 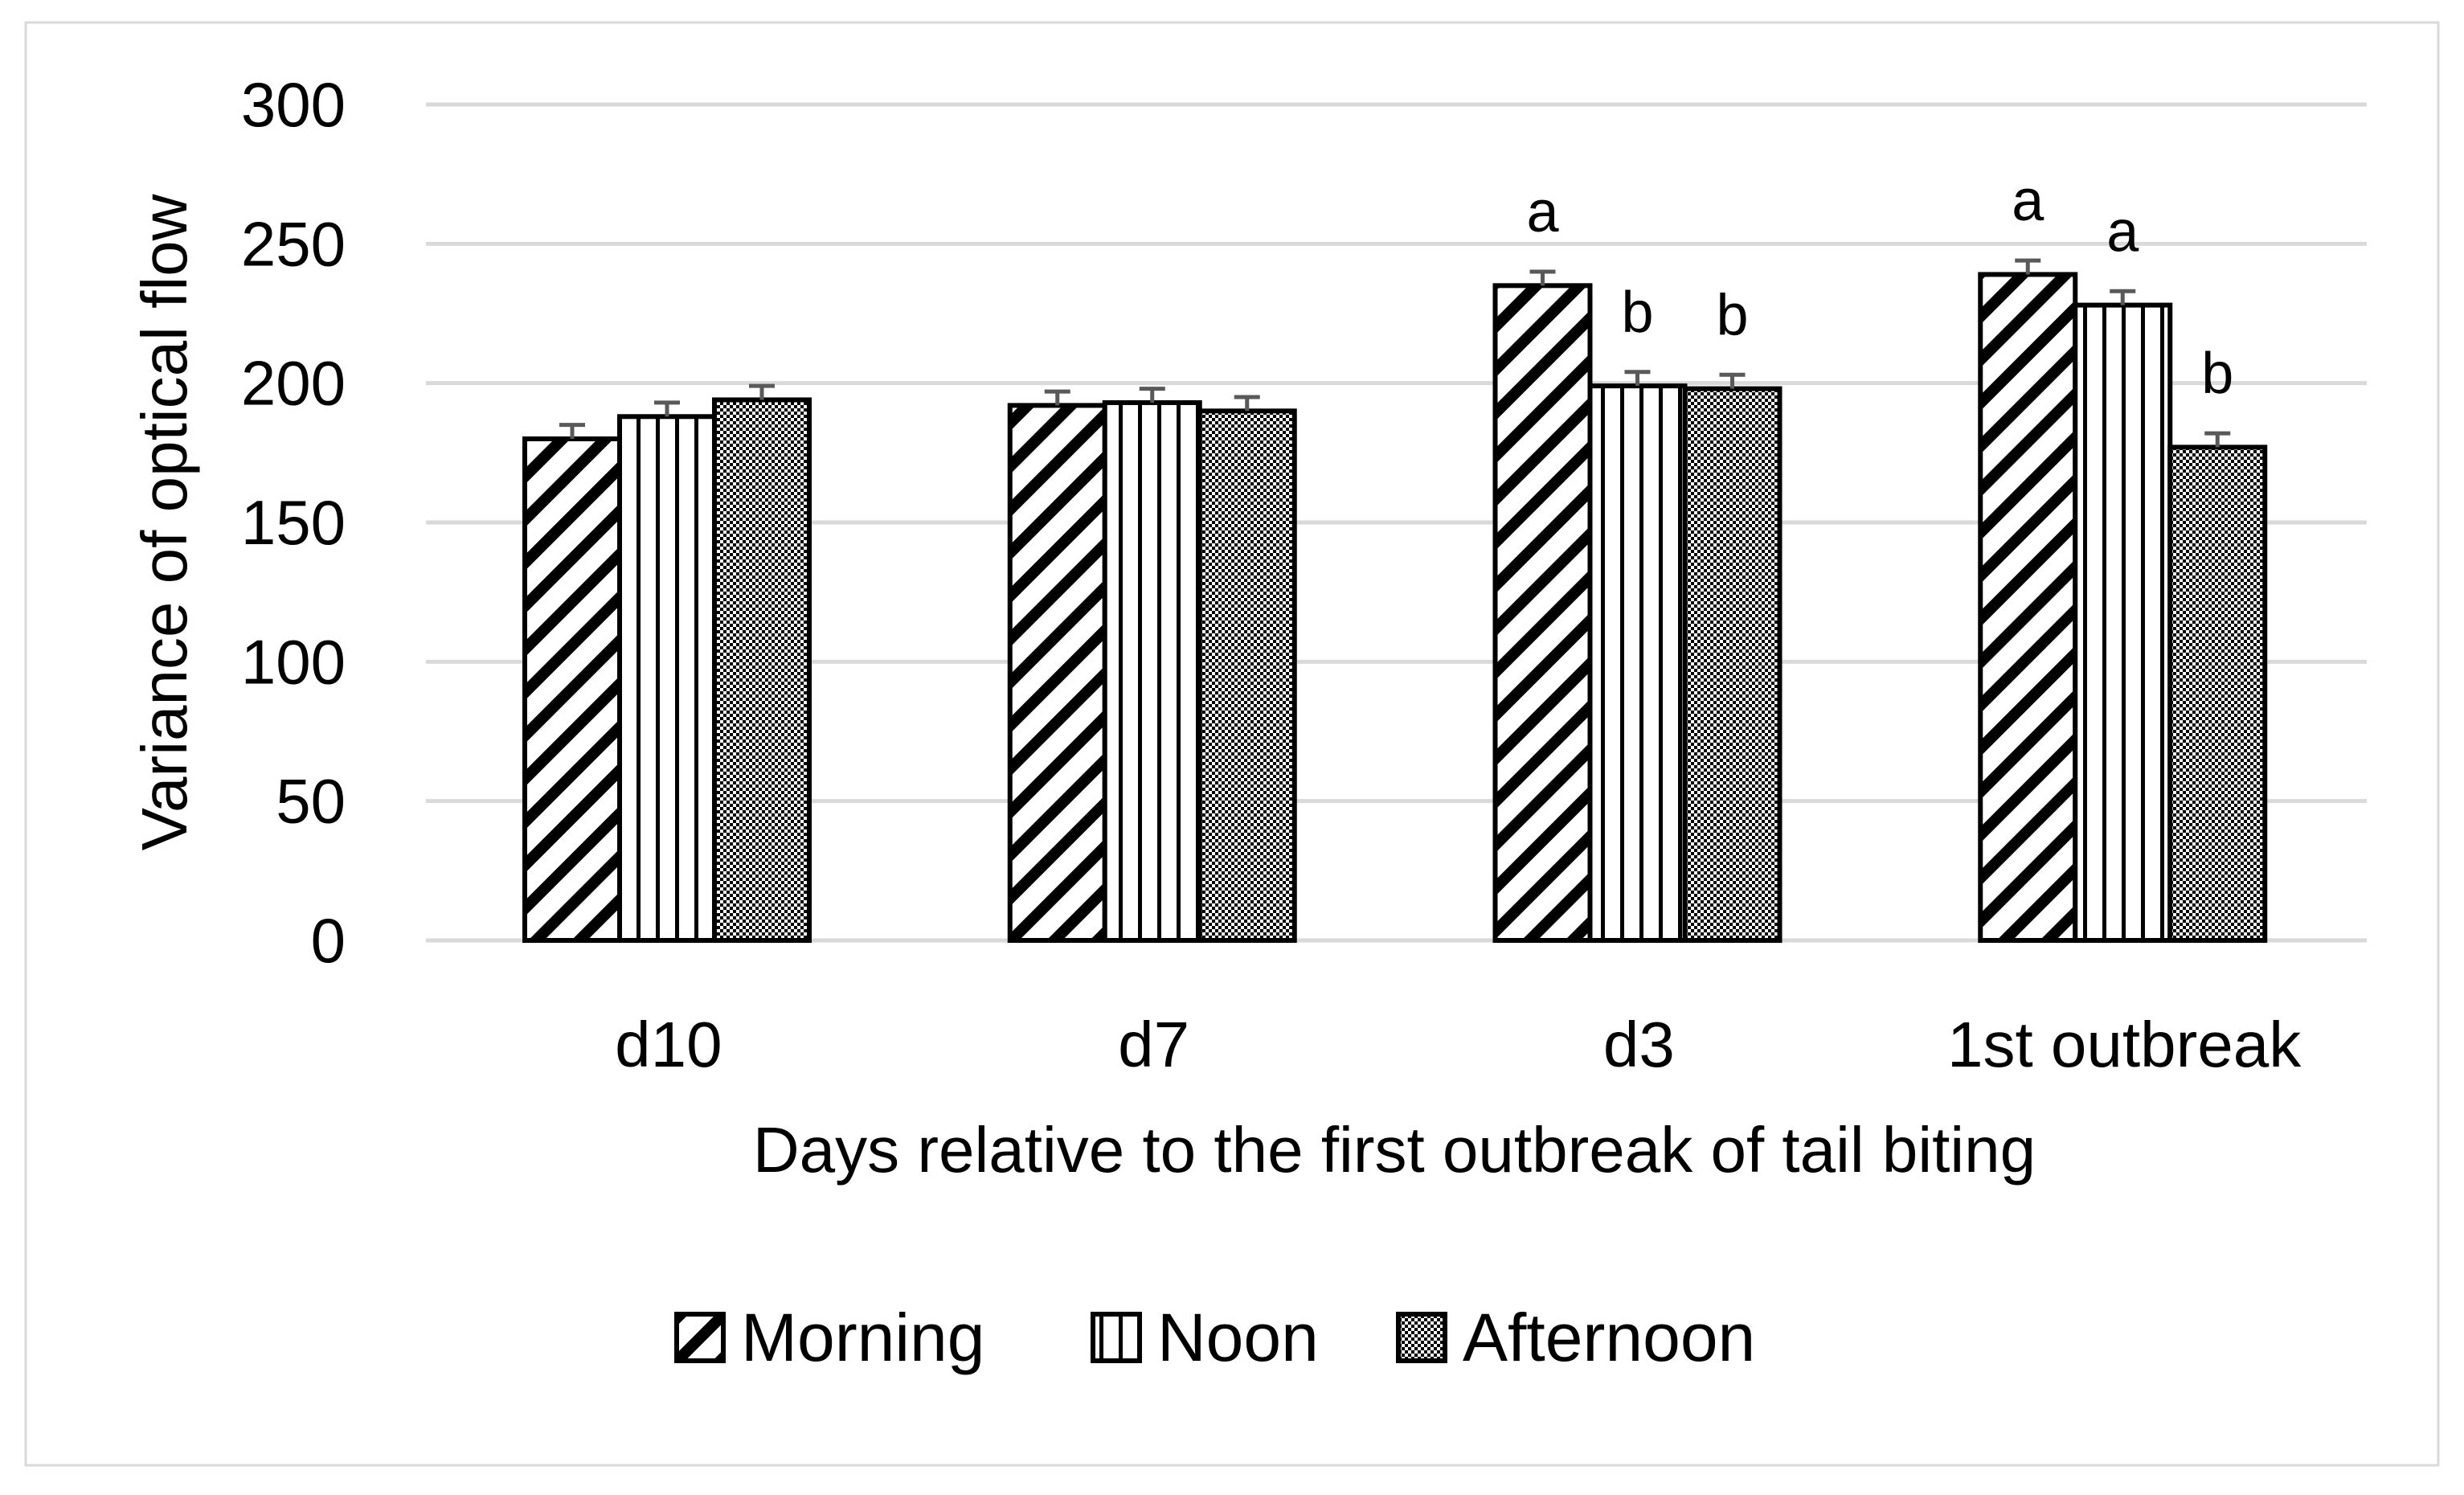 I want to click on bar-afternoon-d3, so click(x=1732, y=665).